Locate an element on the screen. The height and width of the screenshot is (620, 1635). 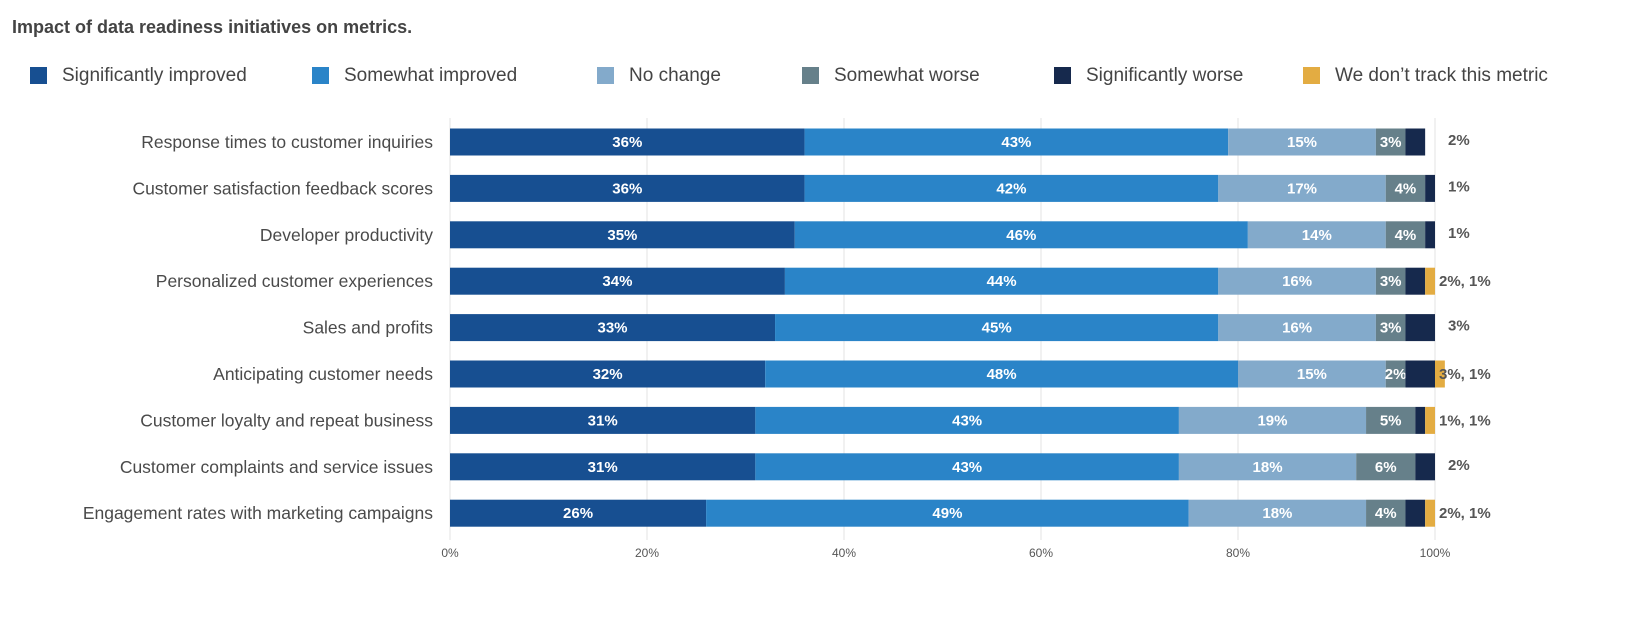
data-label: 5% is located at coordinates (1391, 420).